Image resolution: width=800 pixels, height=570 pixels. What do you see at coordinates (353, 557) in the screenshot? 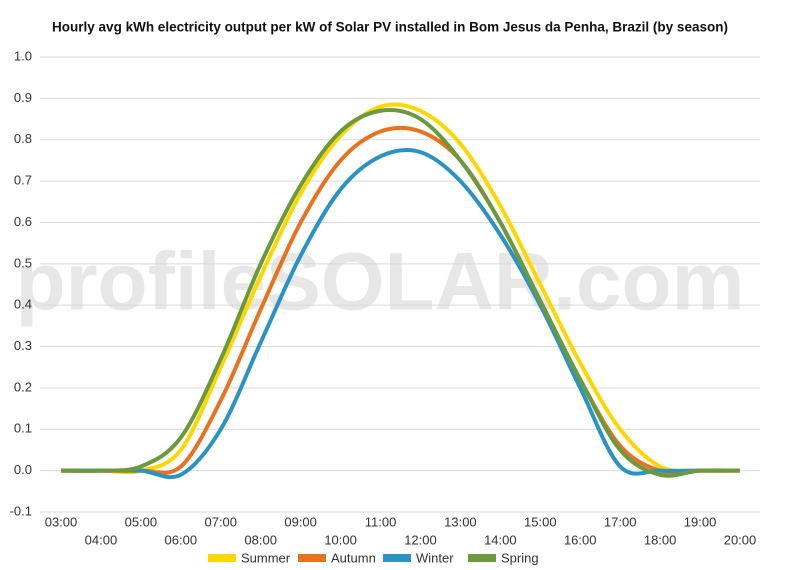
I see `legend-label: Autumn` at bounding box center [353, 557].